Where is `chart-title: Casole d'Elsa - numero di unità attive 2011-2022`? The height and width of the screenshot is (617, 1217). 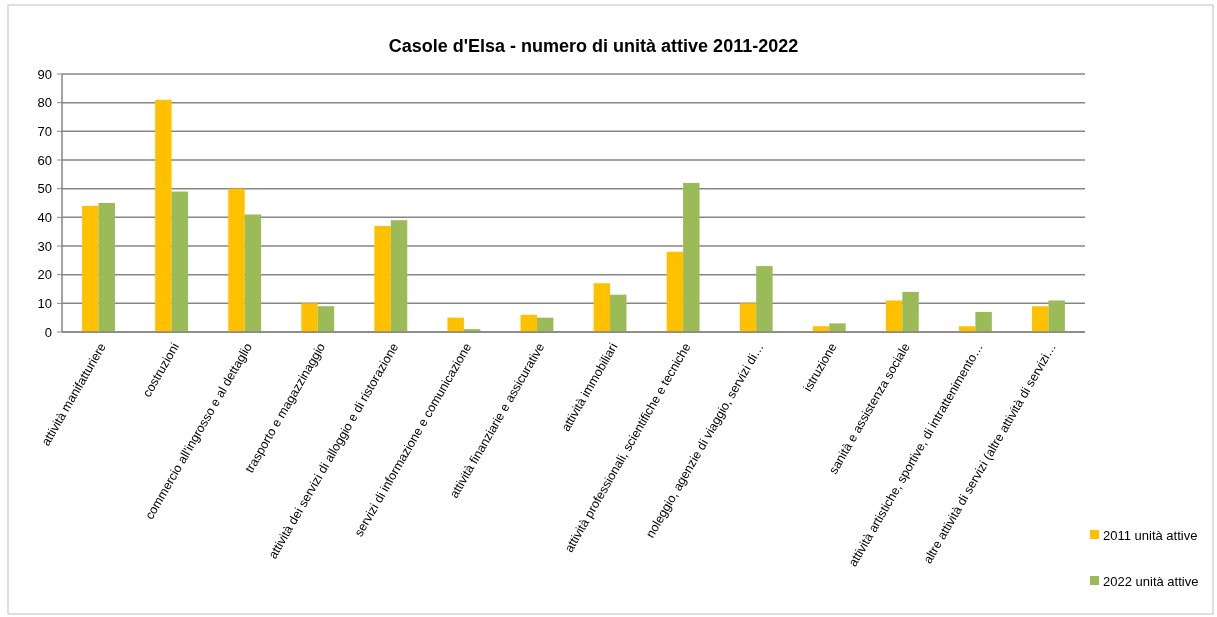
chart-title: Casole d'Elsa - numero di unità attive 2011-2022 is located at coordinates (593, 46).